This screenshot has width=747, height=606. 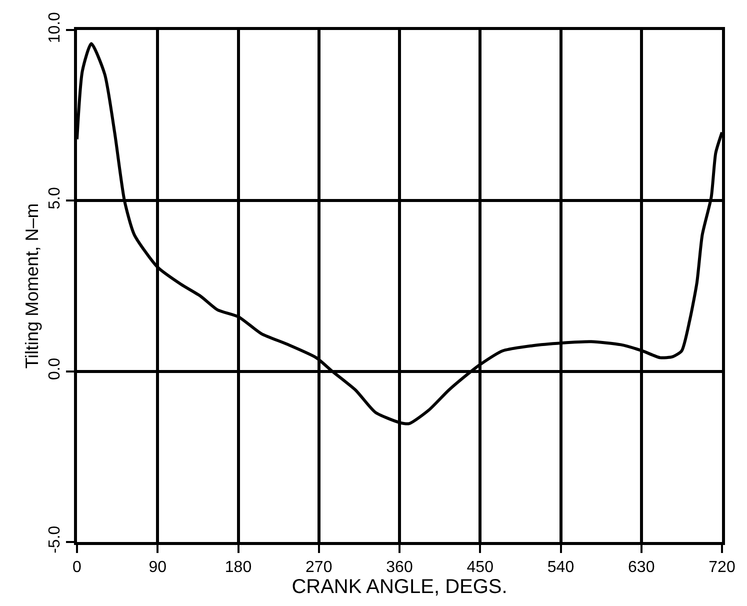 What do you see at coordinates (480, 567) in the screenshot?
I see `x-tick-label: 450` at bounding box center [480, 567].